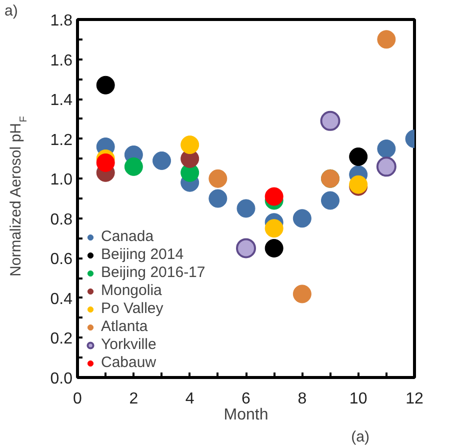  Describe the element at coordinates (19, 196) in the screenshot. I see `y-axis-title: Normalized Aerosol pHF` at that location.